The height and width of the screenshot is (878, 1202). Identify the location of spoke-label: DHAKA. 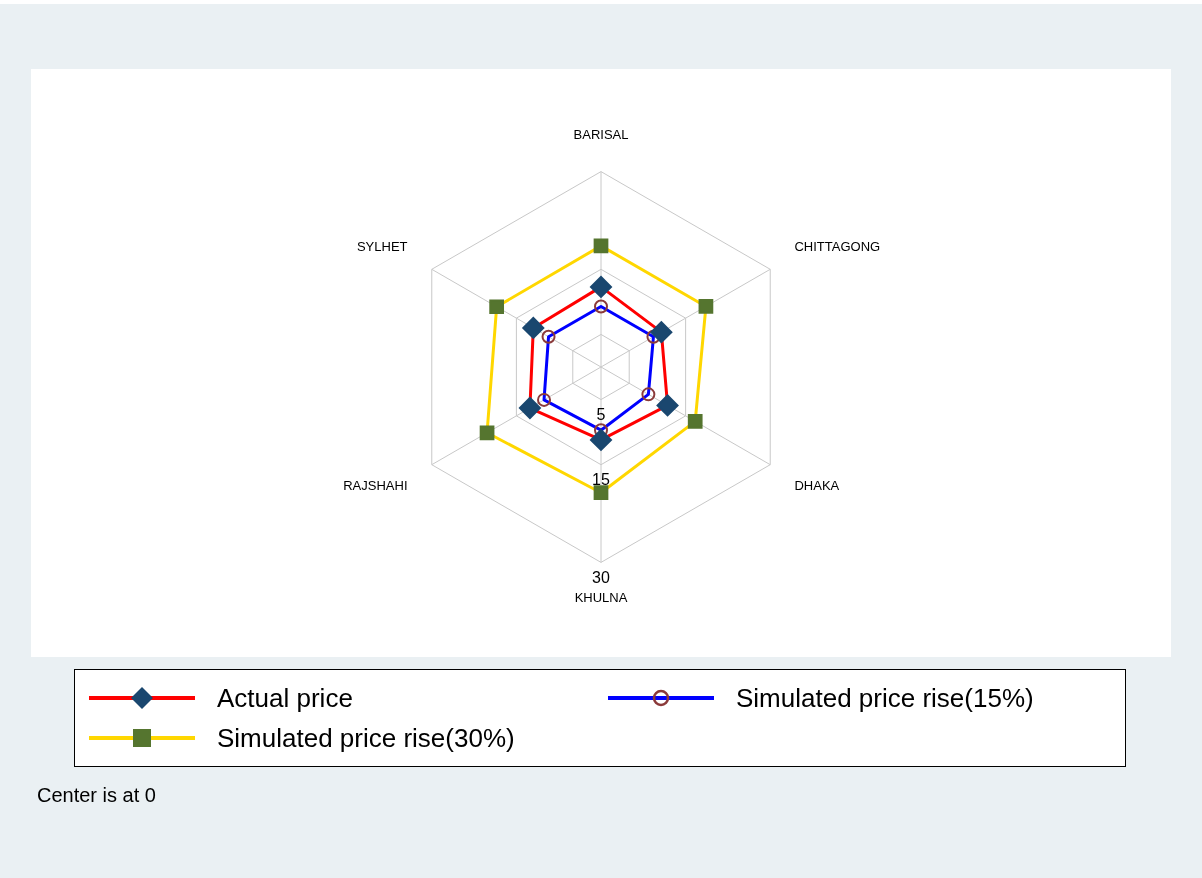
(817, 486).